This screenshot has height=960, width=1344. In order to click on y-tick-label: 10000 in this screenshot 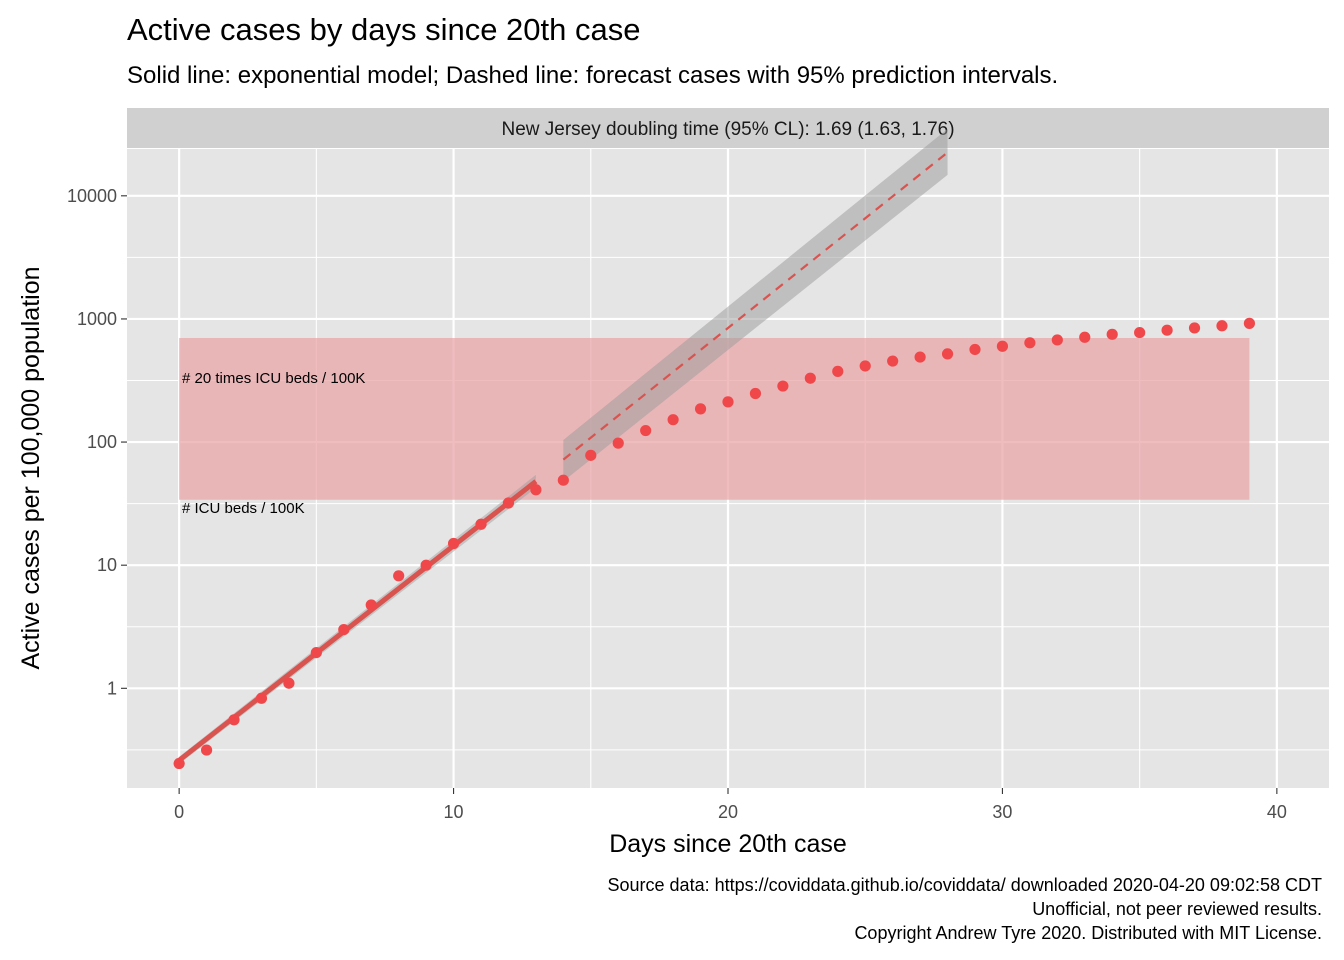, I will do `click(92, 196)`.